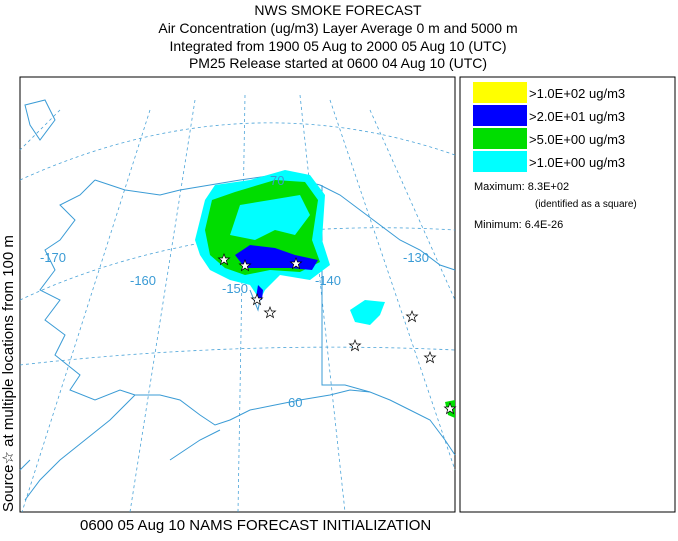 The image size is (678, 541). Describe the element at coordinates (328, 280) in the screenshot. I see `map-label: -140` at that location.